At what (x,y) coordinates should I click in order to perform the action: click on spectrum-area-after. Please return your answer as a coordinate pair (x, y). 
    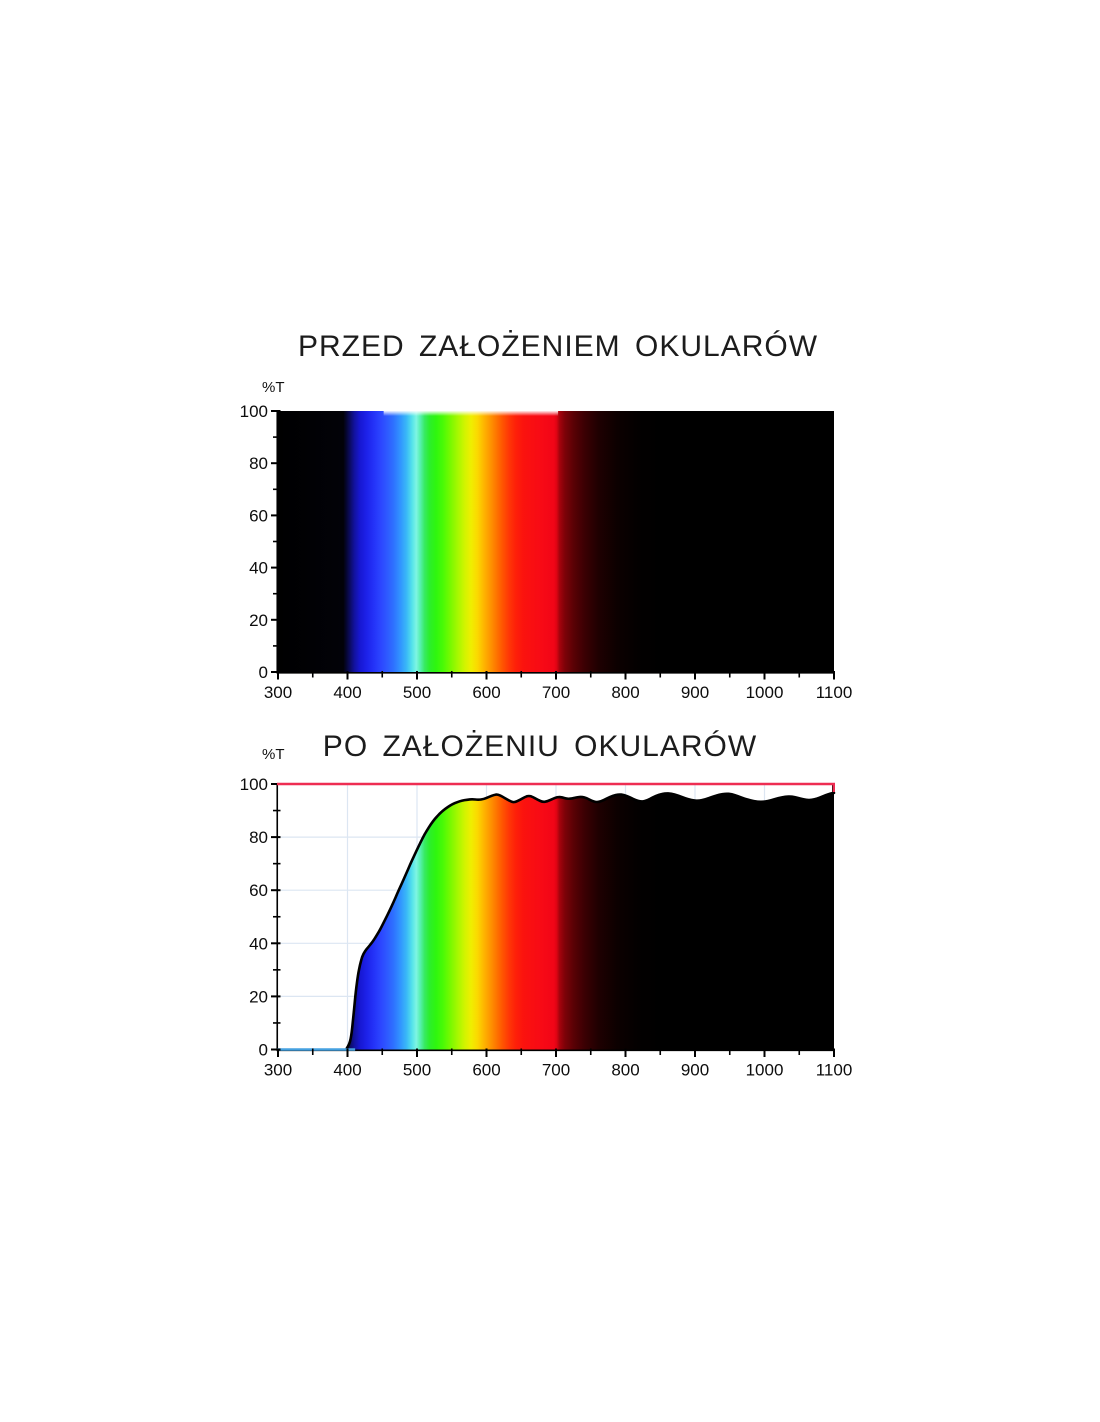
    Looking at the image, I should click on (556, 921).